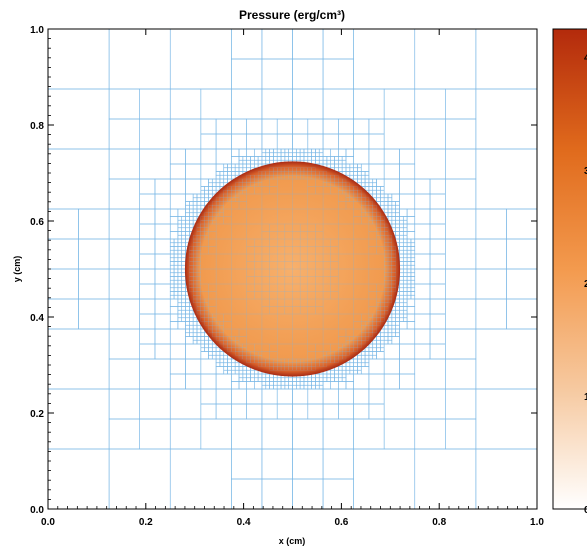 This screenshot has width=587, height=548. What do you see at coordinates (439, 522) in the screenshot?
I see `x-tick-label: 0.8` at bounding box center [439, 522].